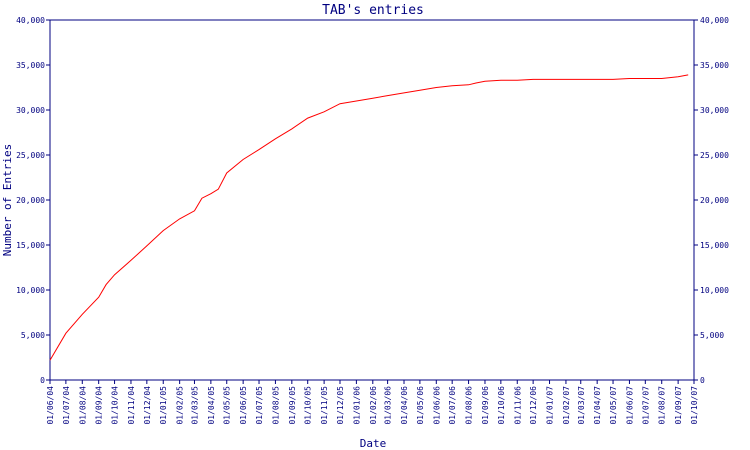 Image resolution: width=750 pixels, height=450 pixels. Describe the element at coordinates (613, 405) in the screenshot. I see `x-tick-label: 01/05/07` at that location.